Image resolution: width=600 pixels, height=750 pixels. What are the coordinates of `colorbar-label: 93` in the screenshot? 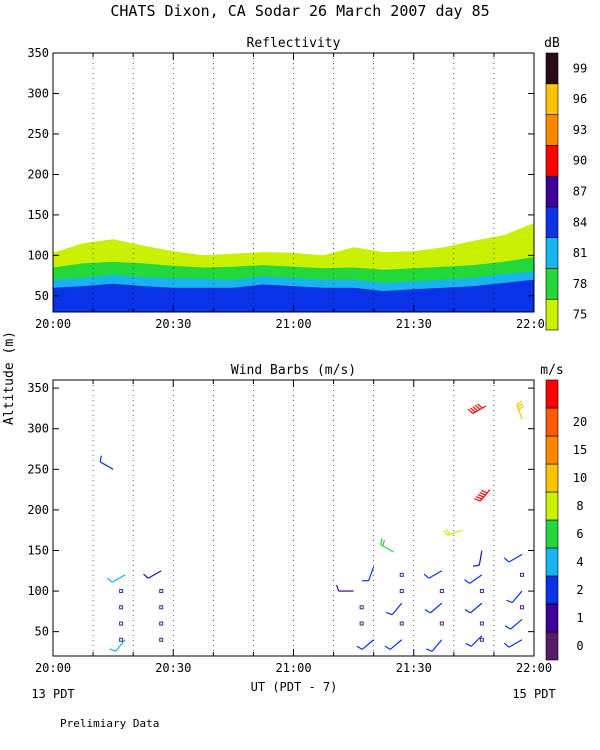 It's located at (580, 130).